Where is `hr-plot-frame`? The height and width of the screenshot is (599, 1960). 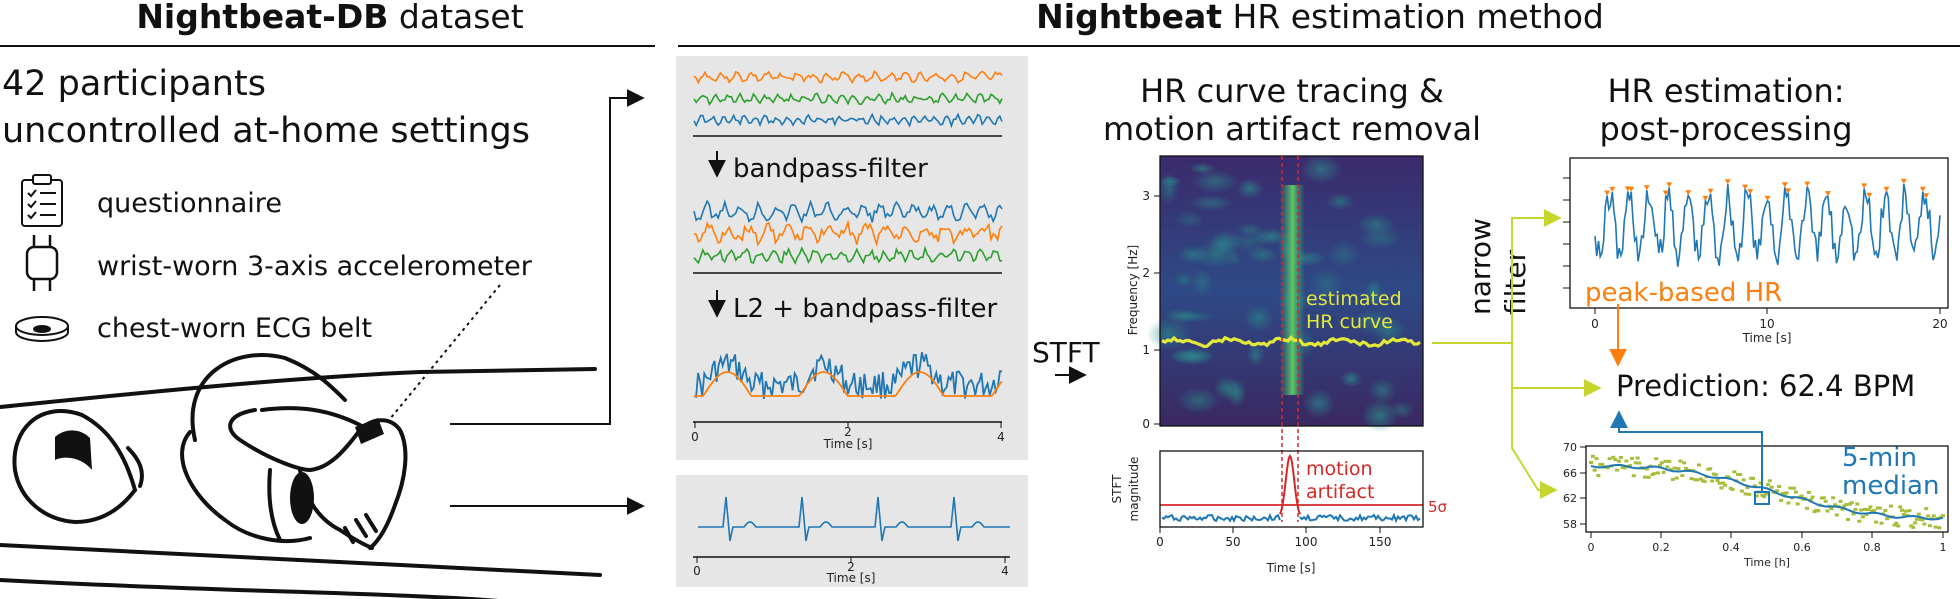 hr-plot-frame is located at coordinates (1767, 489).